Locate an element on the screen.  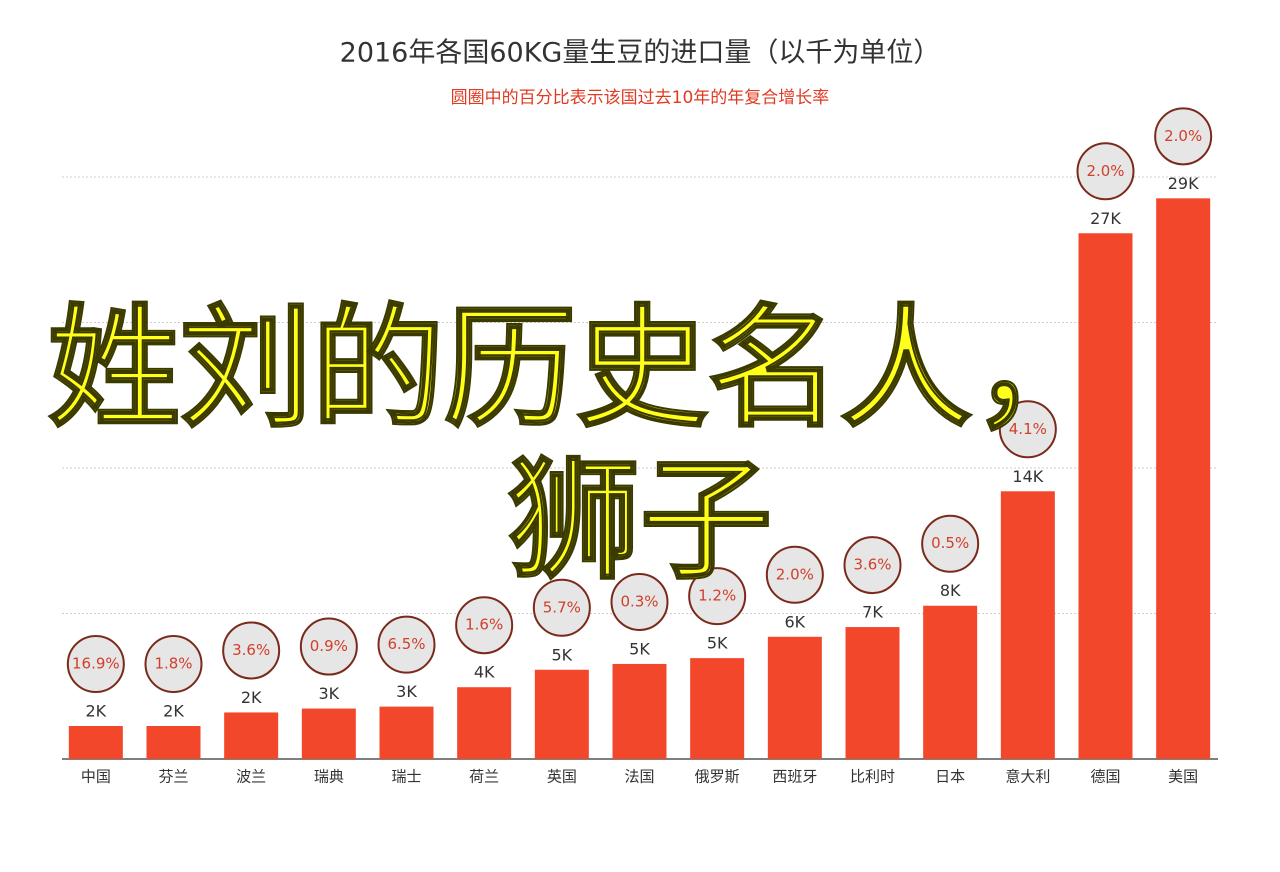
x-tick-label: 芬兰 is located at coordinates (173, 777).